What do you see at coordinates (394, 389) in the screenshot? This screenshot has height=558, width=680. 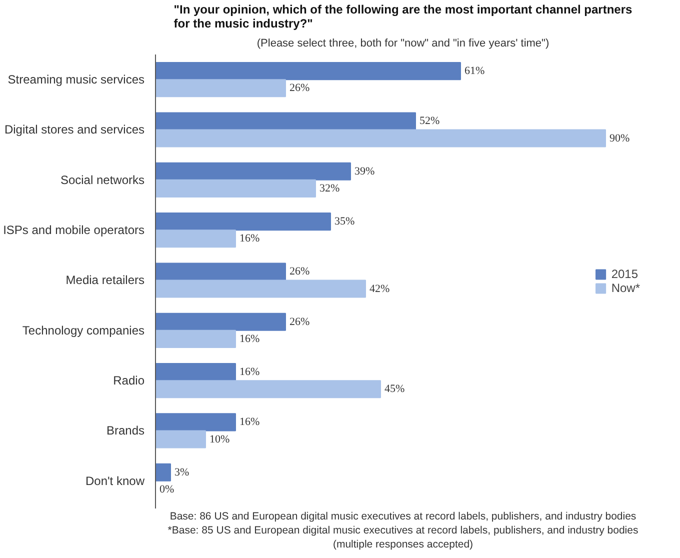 I see `data-label: 45%` at bounding box center [394, 389].